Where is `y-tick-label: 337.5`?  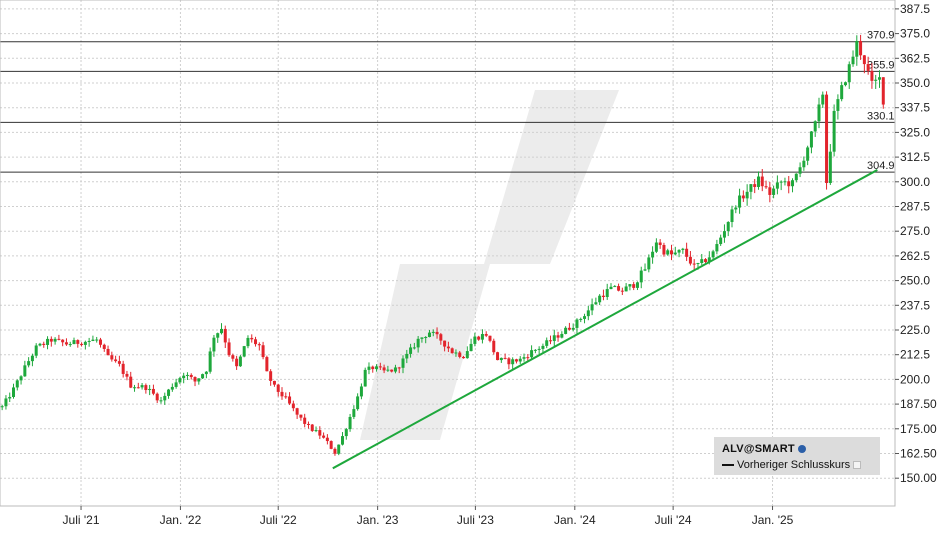
y-tick-label: 337.5 is located at coordinates (915, 108).